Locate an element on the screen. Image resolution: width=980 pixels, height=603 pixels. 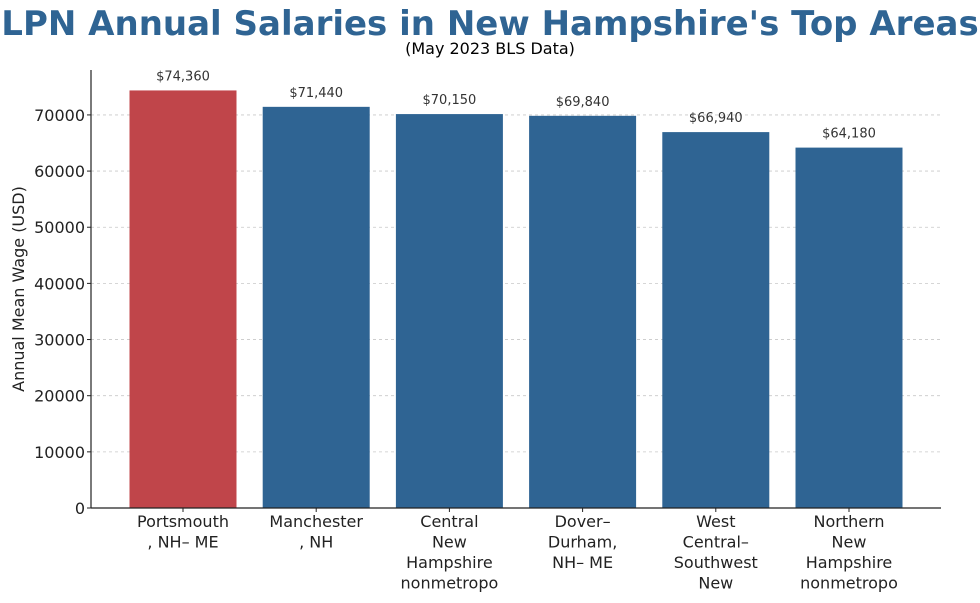
y-tick-label: 30000 is located at coordinates (59, 340).